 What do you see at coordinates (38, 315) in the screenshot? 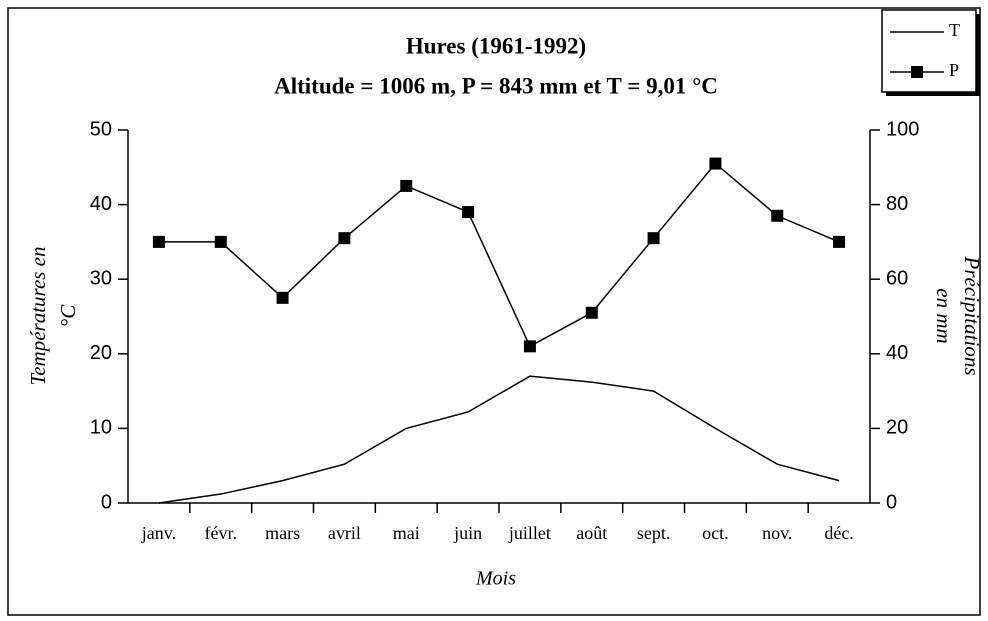
I see `y-axis-label-line: Températures en` at bounding box center [38, 315].